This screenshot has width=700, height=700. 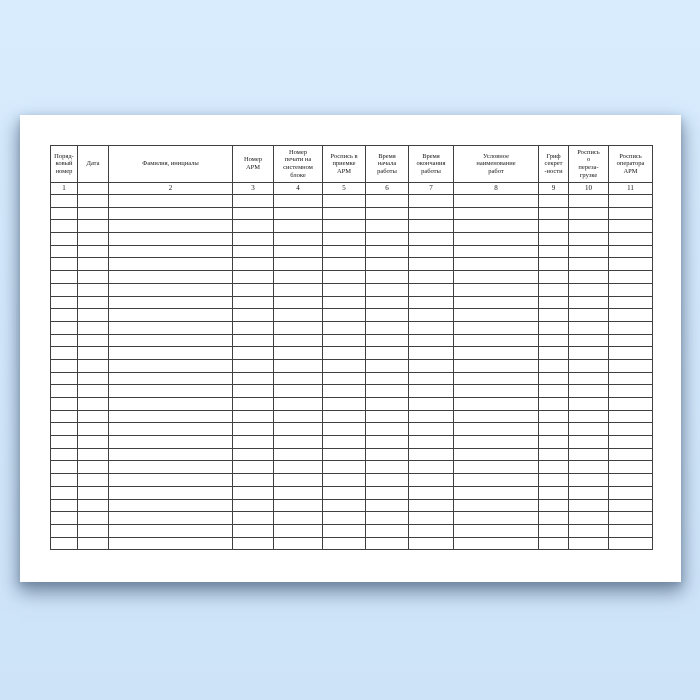 I want to click on column-number-9: 9, so click(x=553, y=188).